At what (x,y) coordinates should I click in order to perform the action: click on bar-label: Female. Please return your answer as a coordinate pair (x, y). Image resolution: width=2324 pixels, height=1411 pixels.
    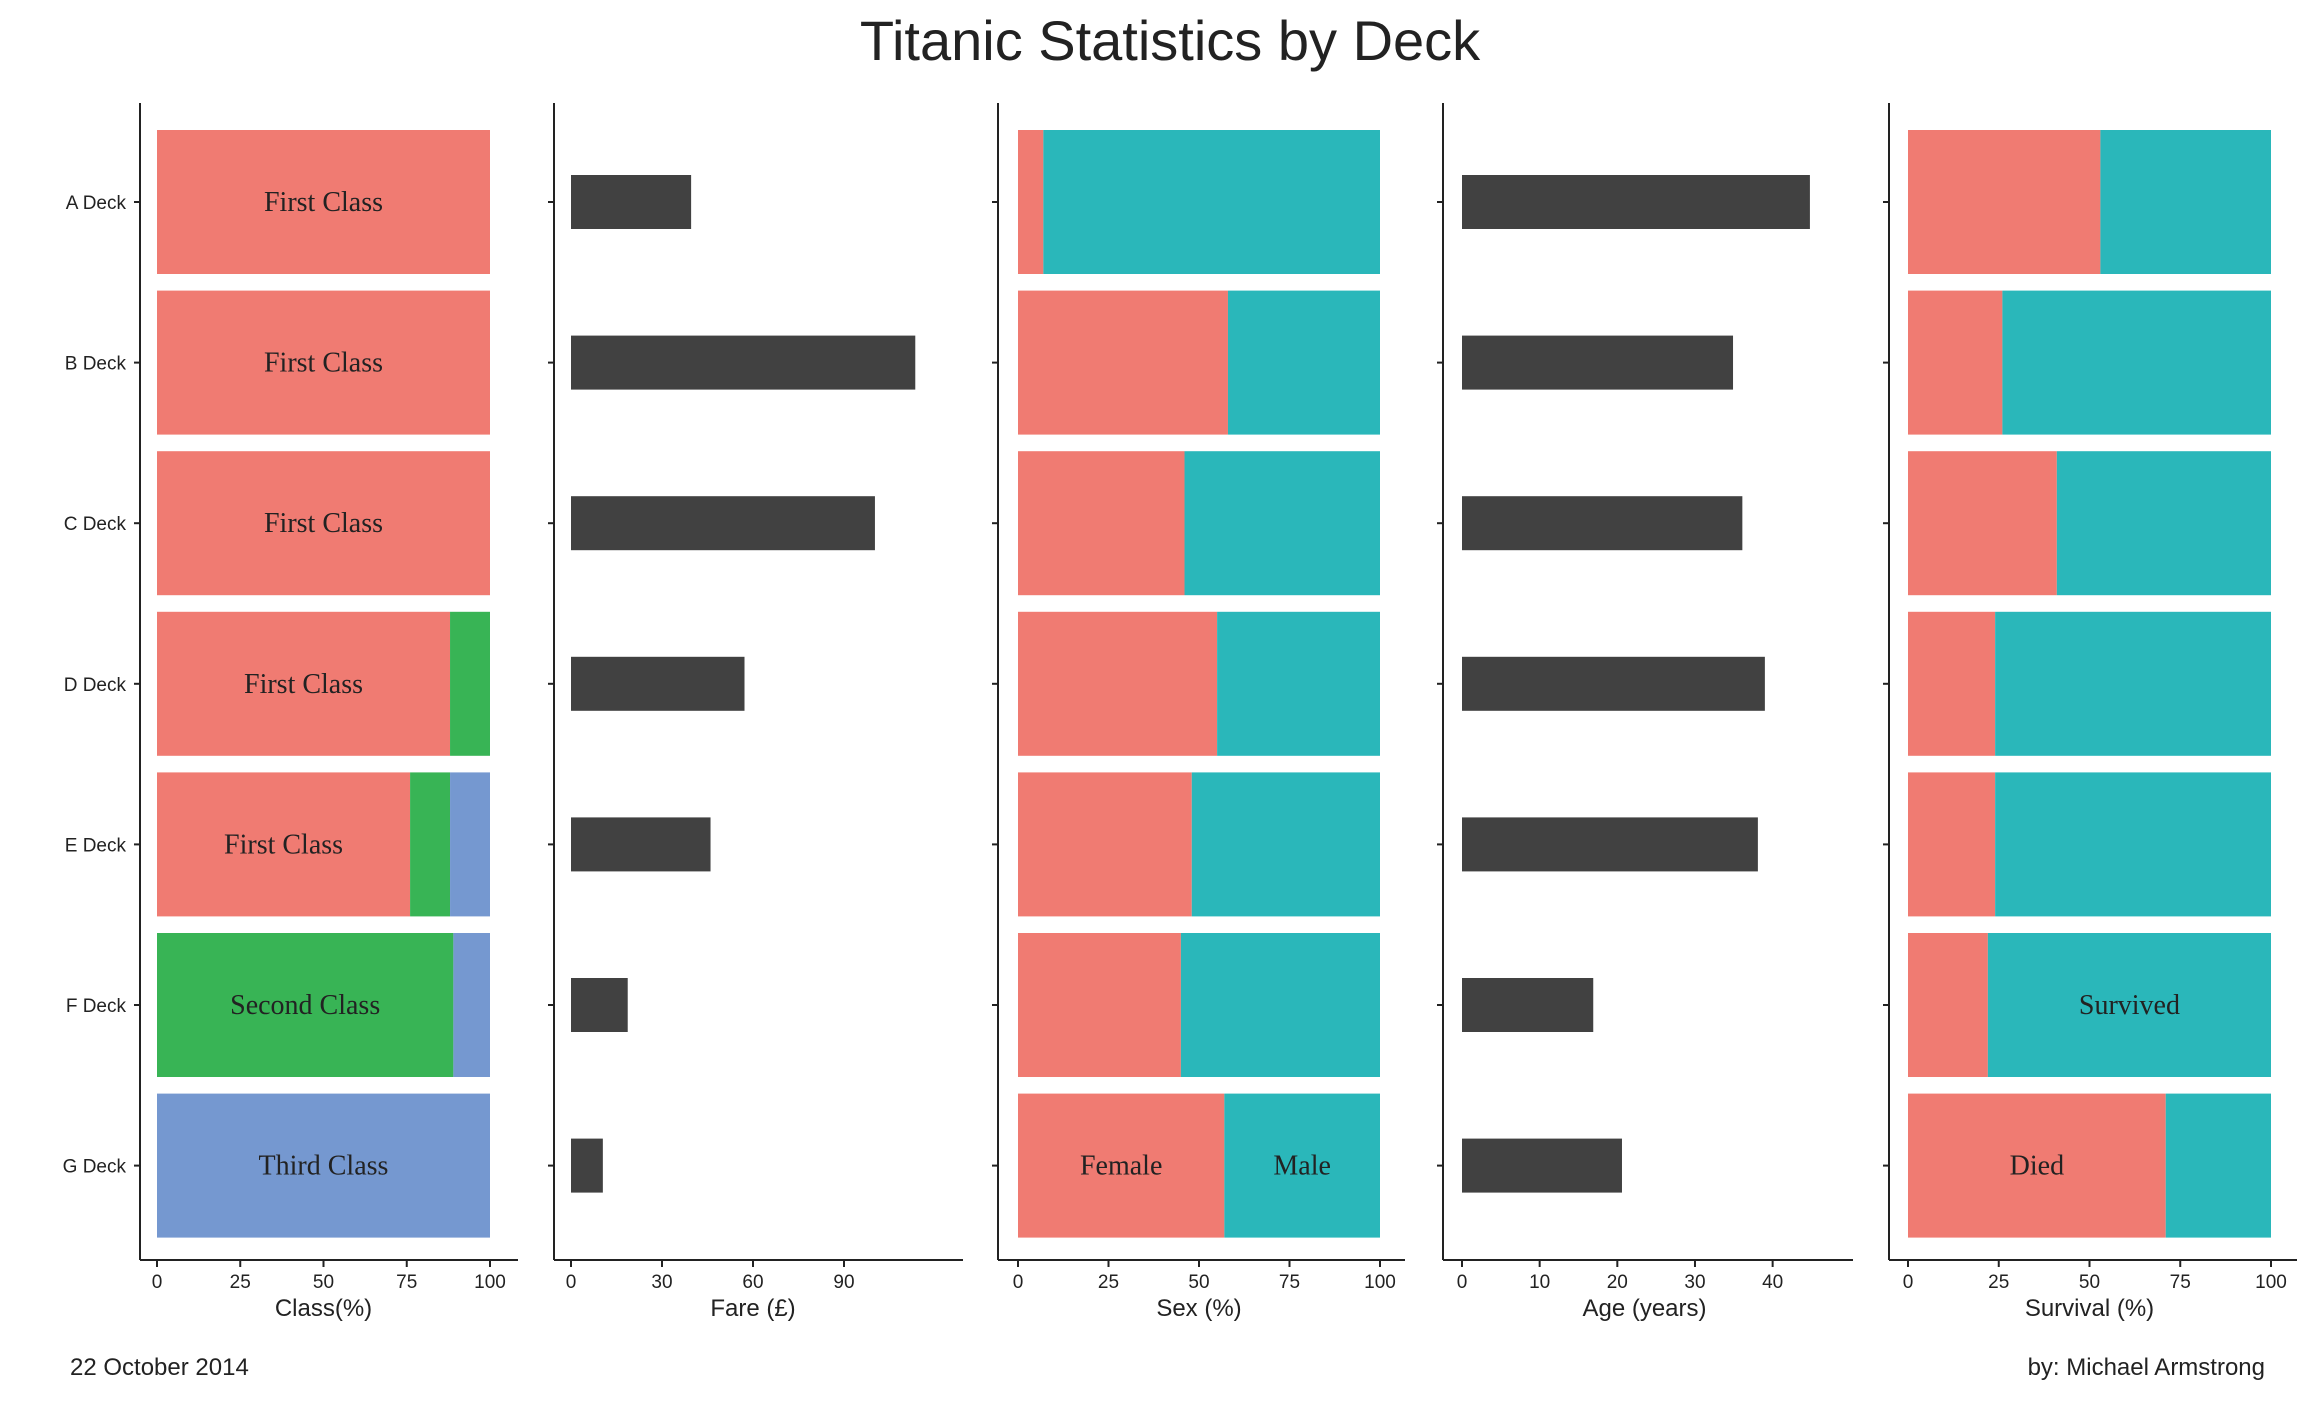
    Looking at the image, I should click on (1121, 1166).